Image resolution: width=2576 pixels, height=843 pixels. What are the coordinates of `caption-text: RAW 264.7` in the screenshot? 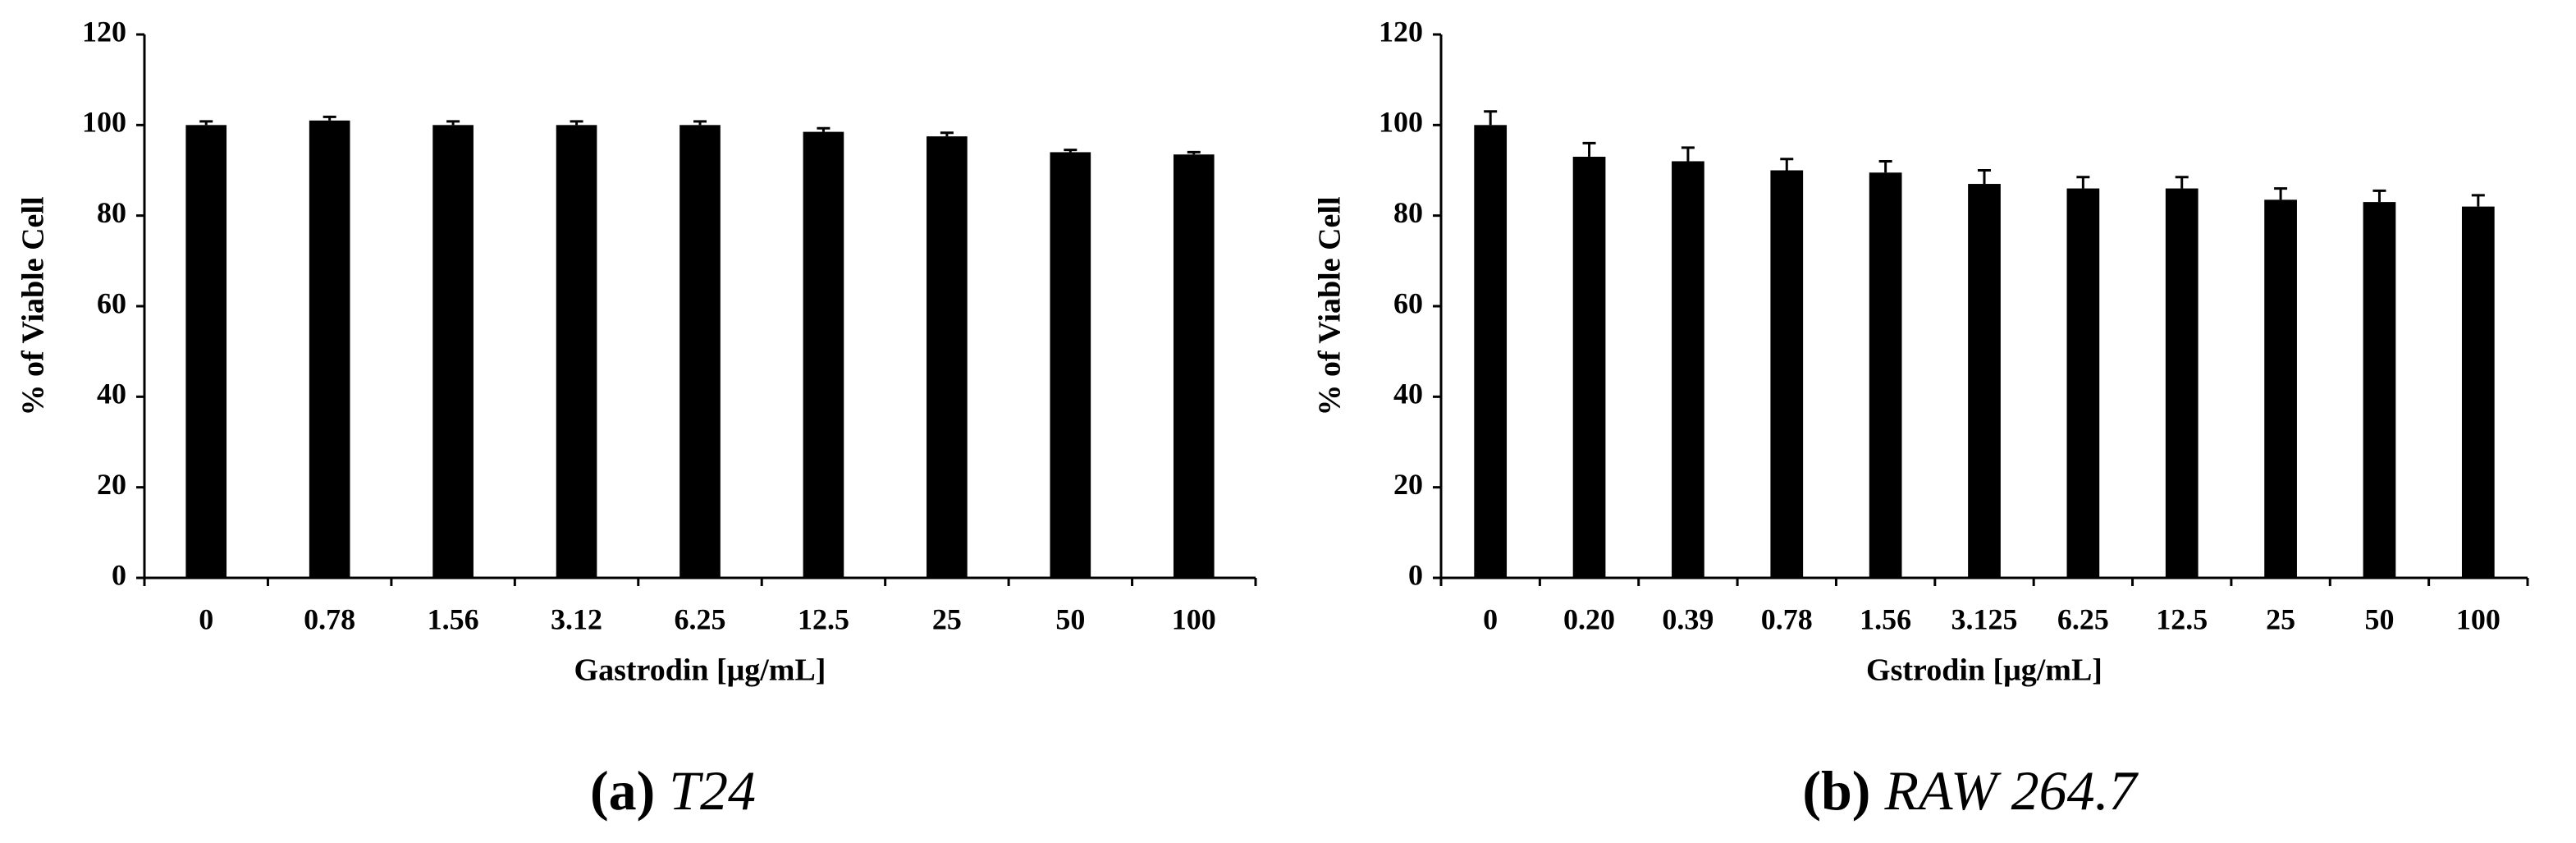 It's located at (2011, 790).